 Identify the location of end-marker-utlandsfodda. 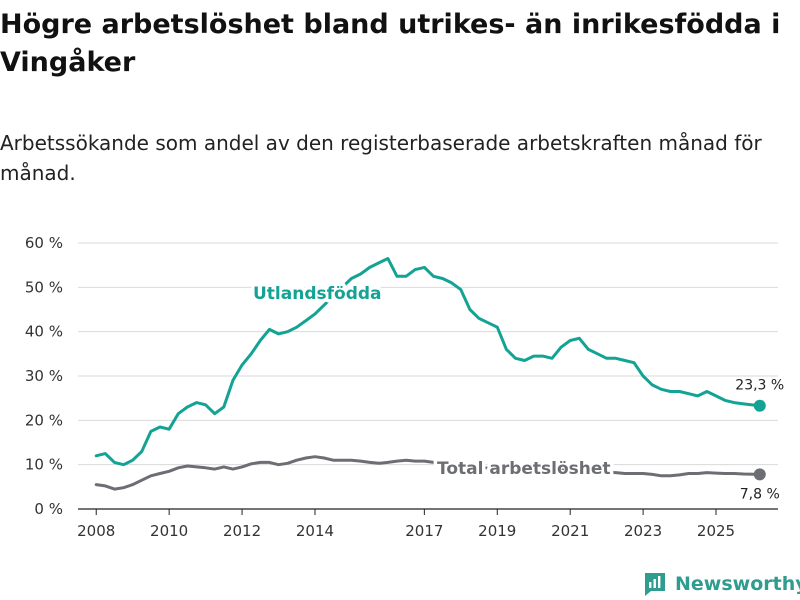
(759, 405).